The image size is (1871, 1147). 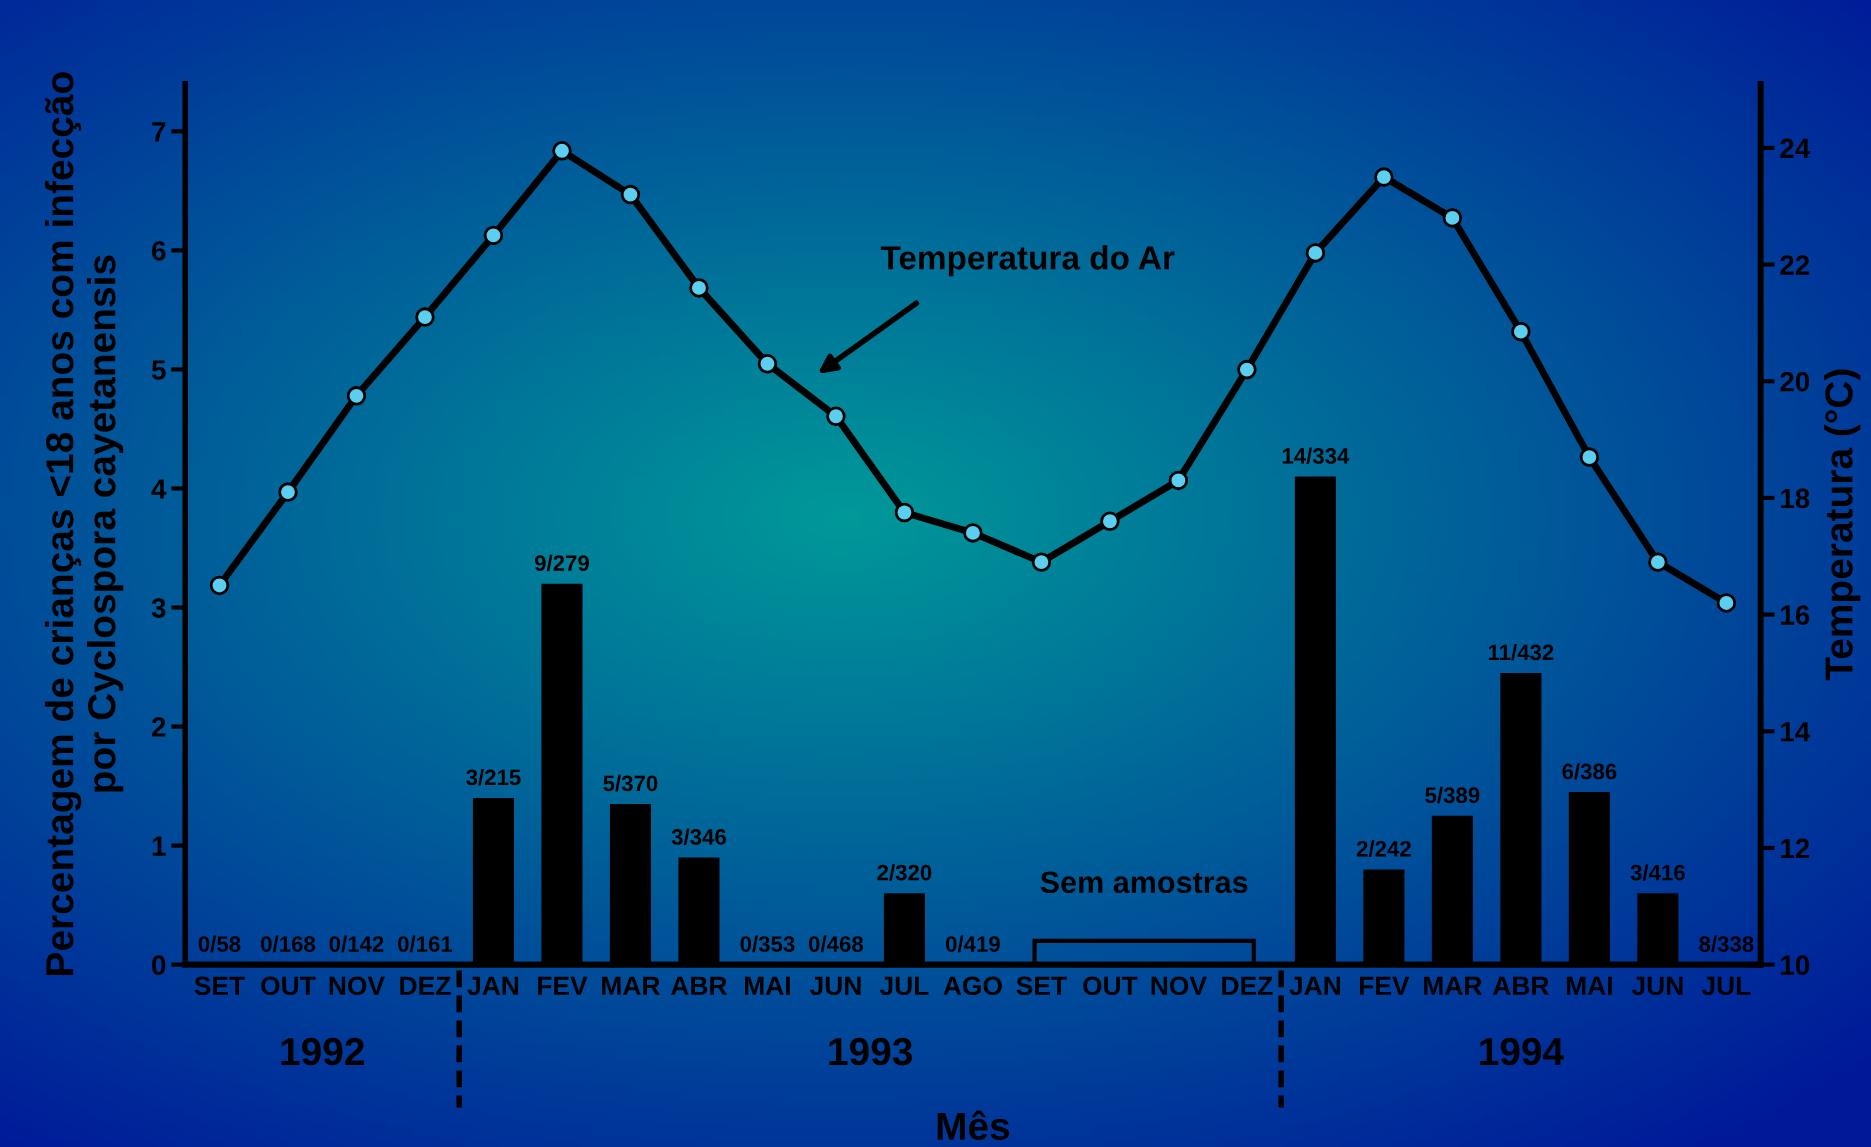 What do you see at coordinates (1589, 771) in the screenshot?
I see `data-label: 6/386` at bounding box center [1589, 771].